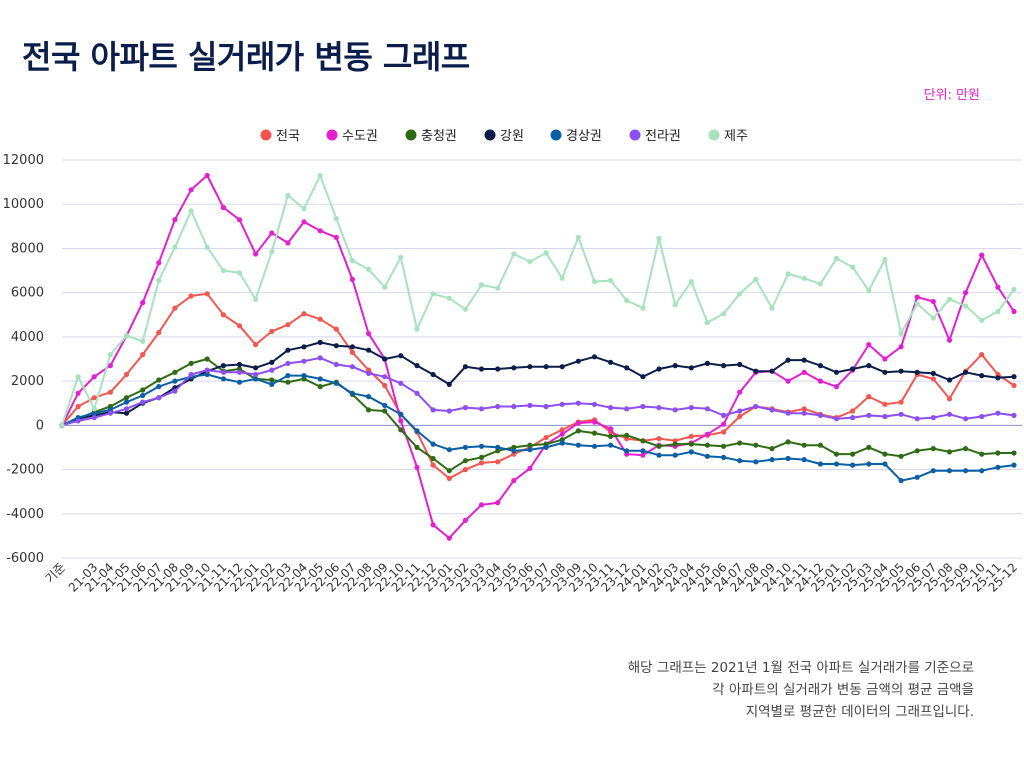 This screenshot has height=768, width=1024. I want to click on legend-marker, so click(714, 135).